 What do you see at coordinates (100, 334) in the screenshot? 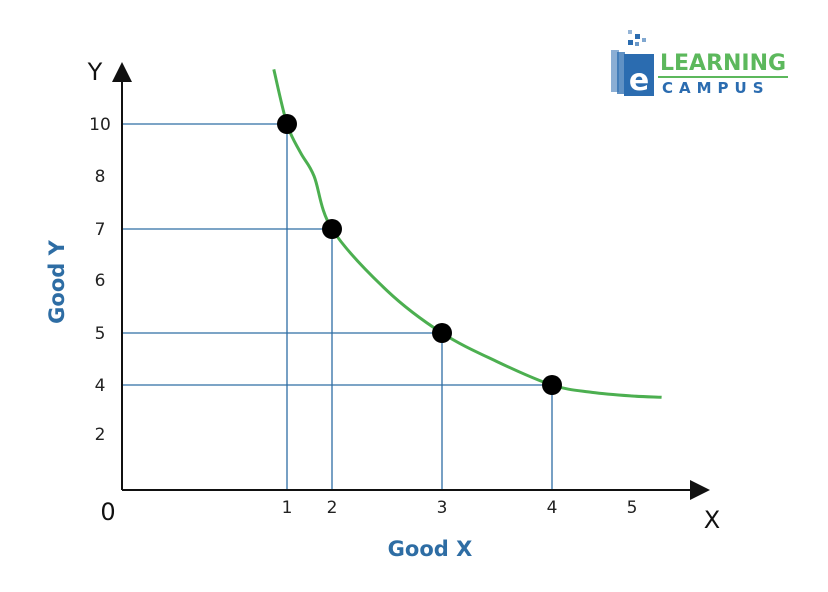
I see `y-tick-label: 5` at bounding box center [100, 334].